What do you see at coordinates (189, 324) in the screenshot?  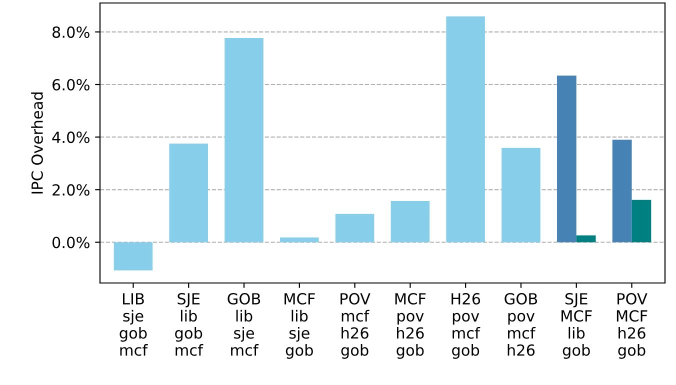 I see `x-tick-label: SJE lib gob mcf` at bounding box center [189, 324].